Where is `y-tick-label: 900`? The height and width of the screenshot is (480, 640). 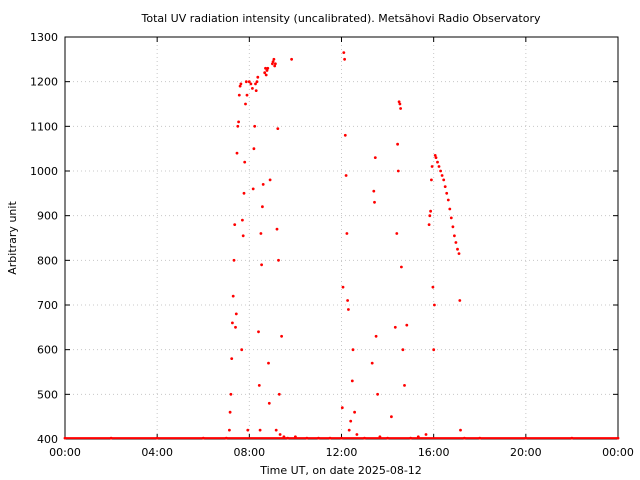
y-tick-label: 900 is located at coordinates (47, 216).